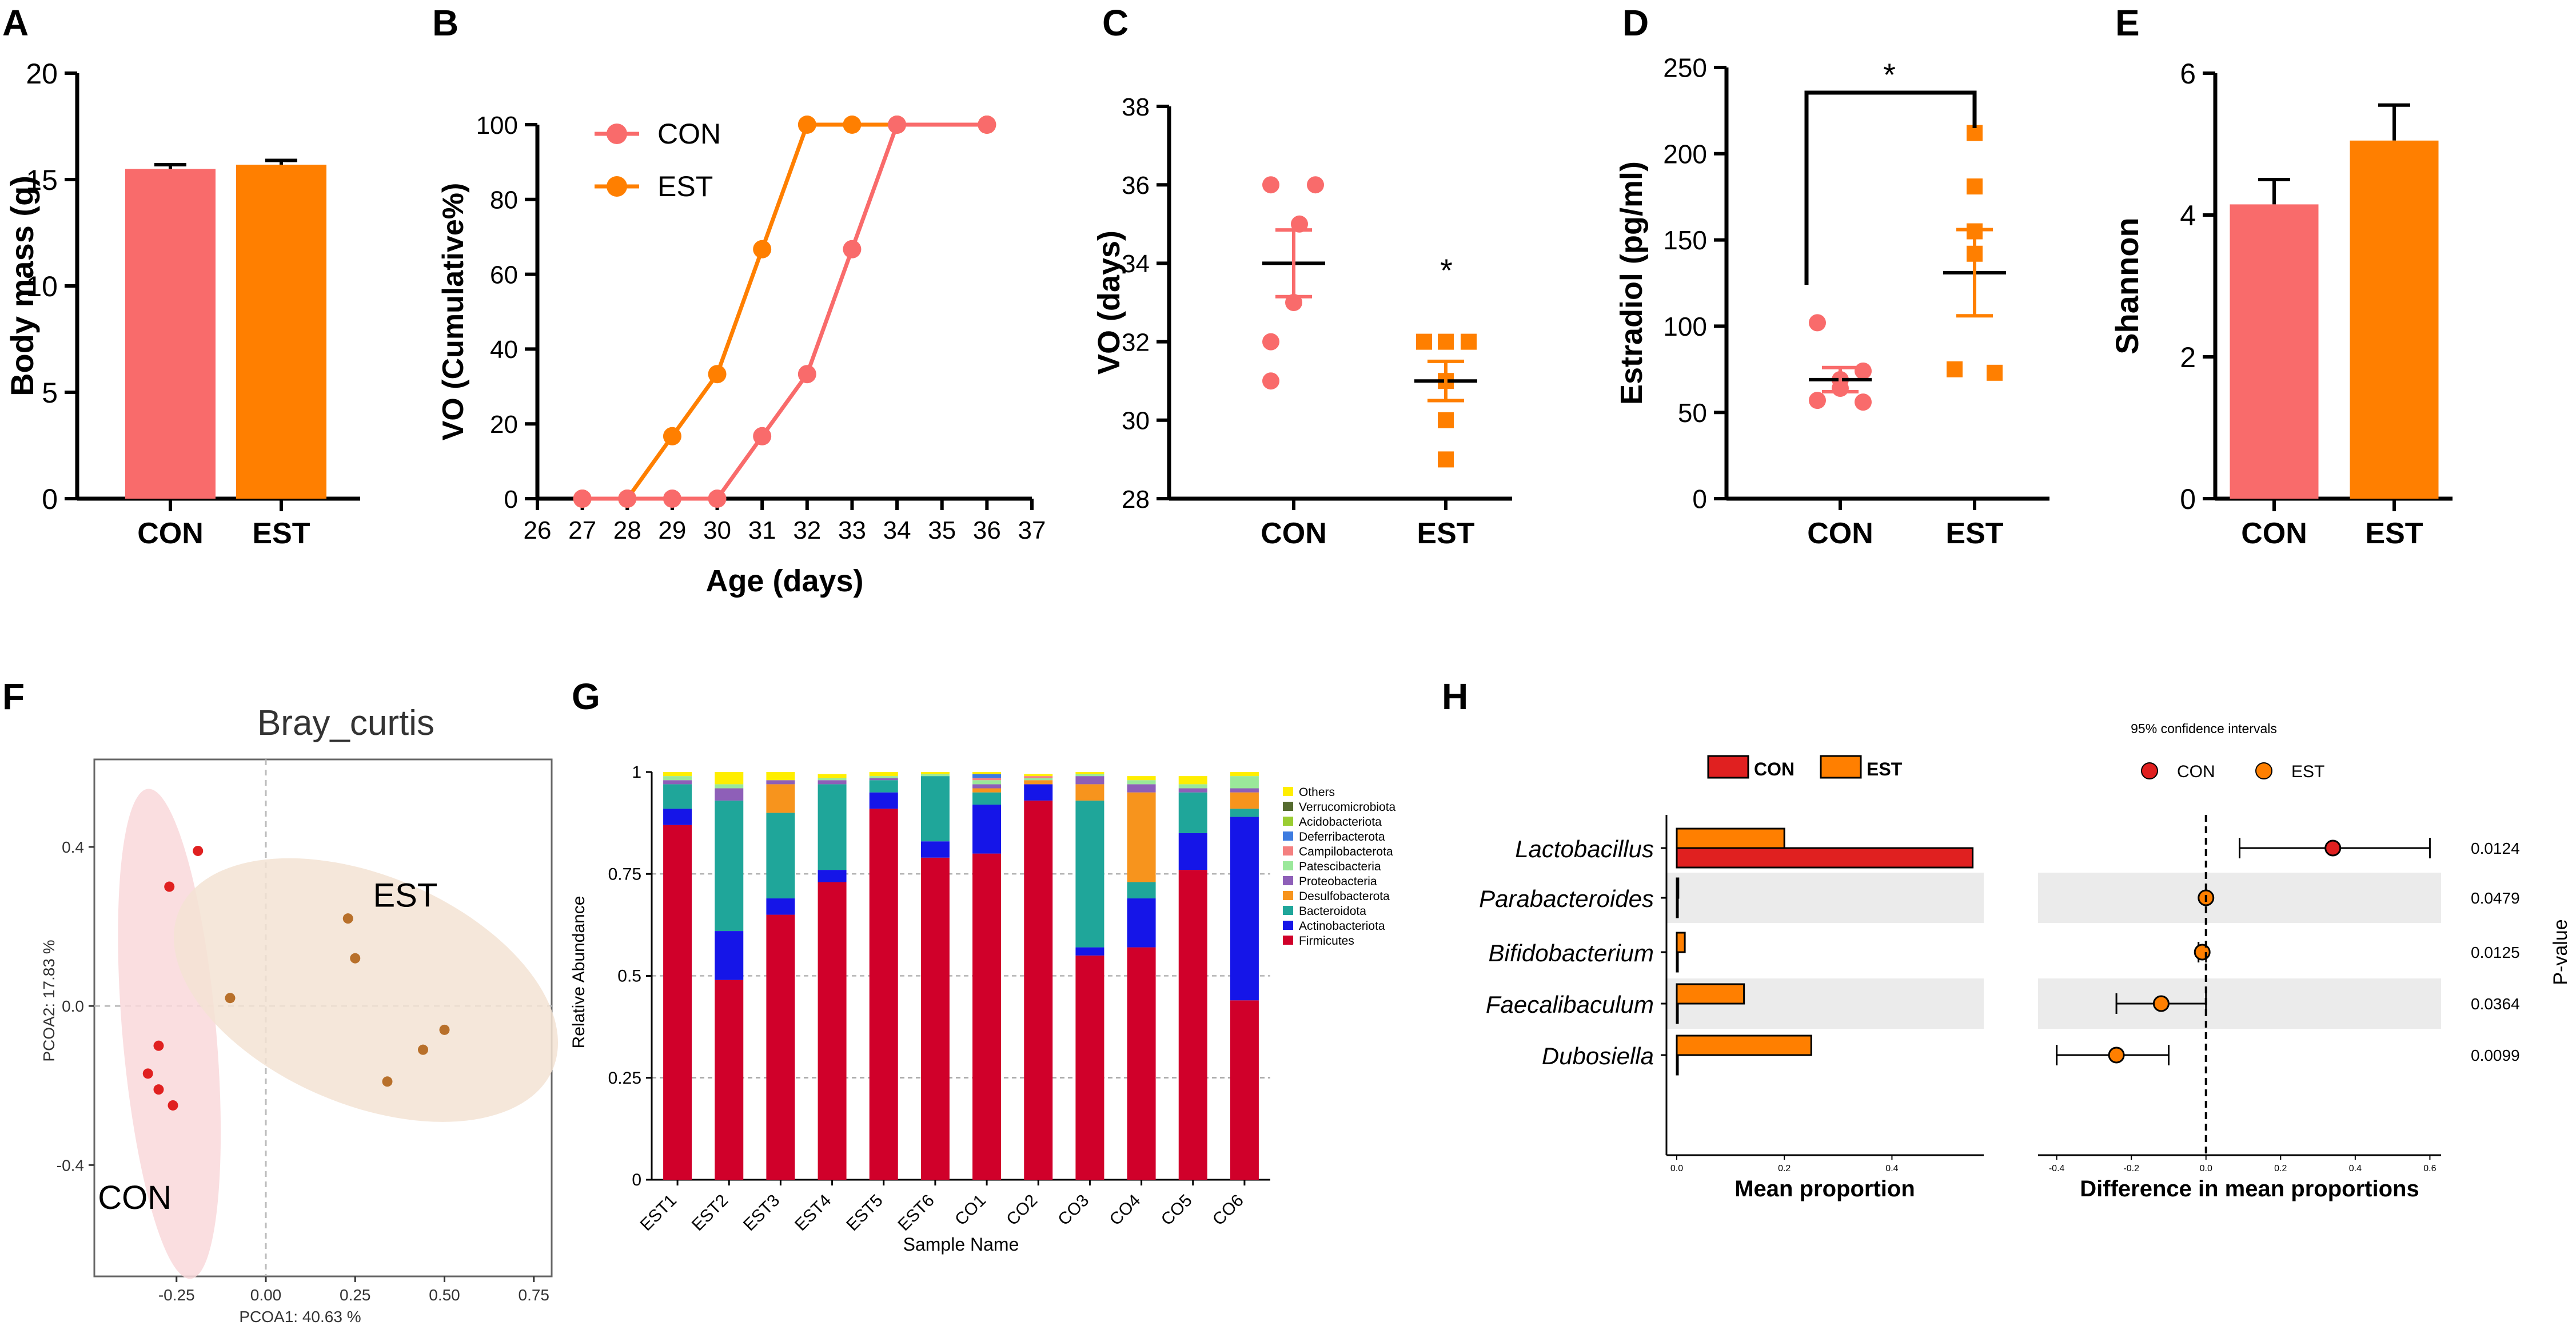 The image size is (2576, 1329). I want to click on legend-label: Firmicutes, so click(1326, 941).